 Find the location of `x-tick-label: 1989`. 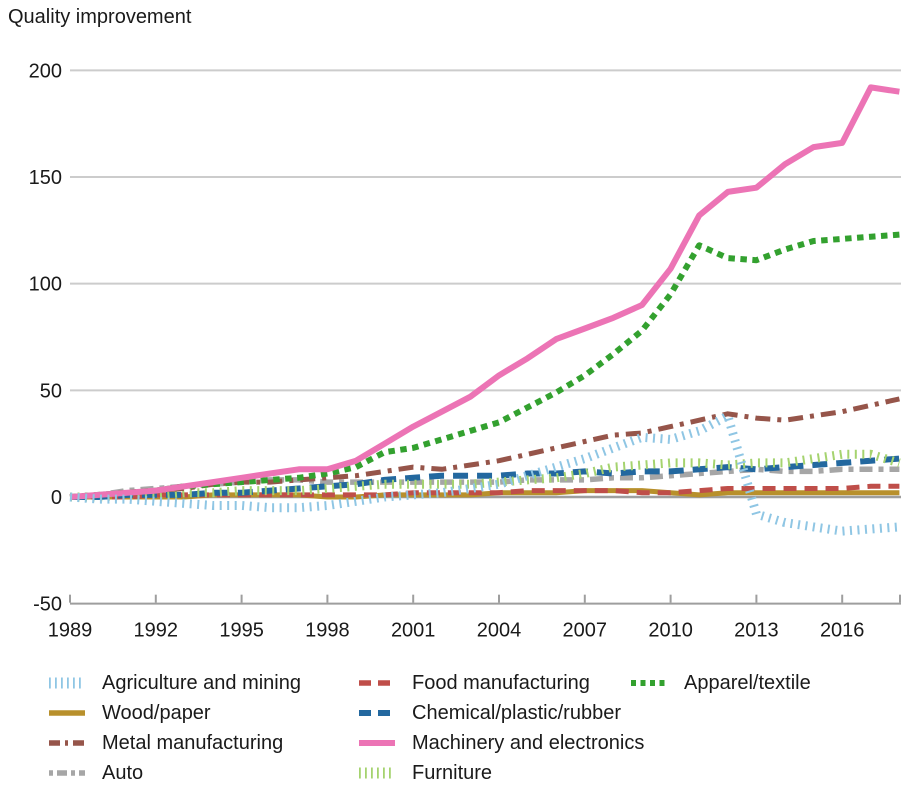

x-tick-label: 1989 is located at coordinates (70, 631).